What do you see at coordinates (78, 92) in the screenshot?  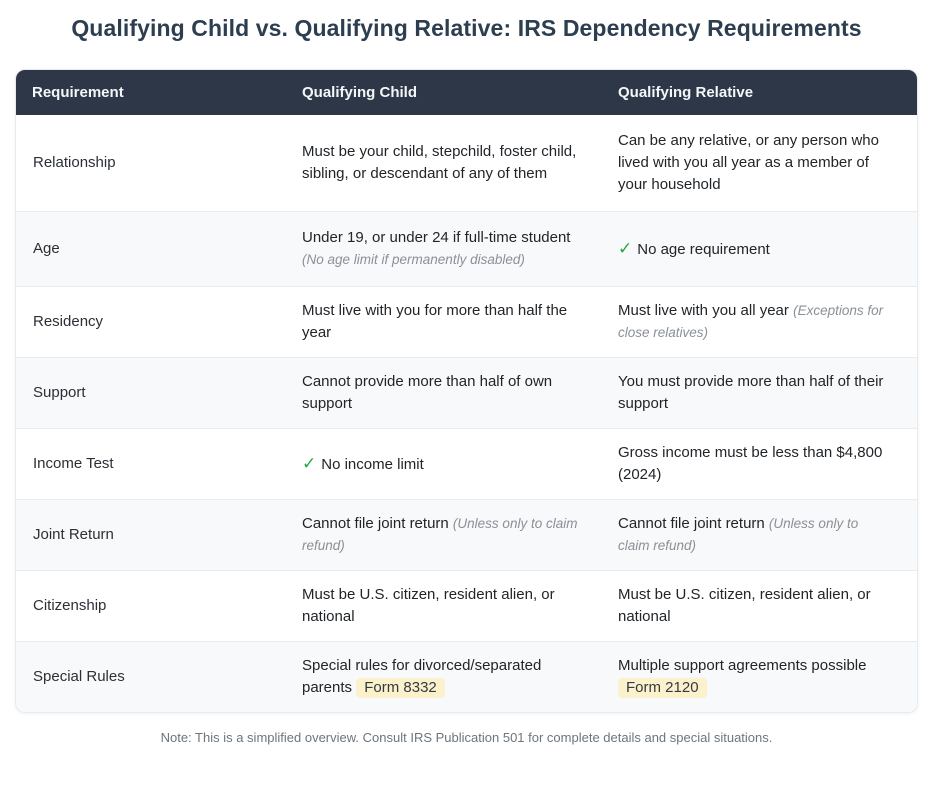 I see `column-header-requirement: Requirement` at bounding box center [78, 92].